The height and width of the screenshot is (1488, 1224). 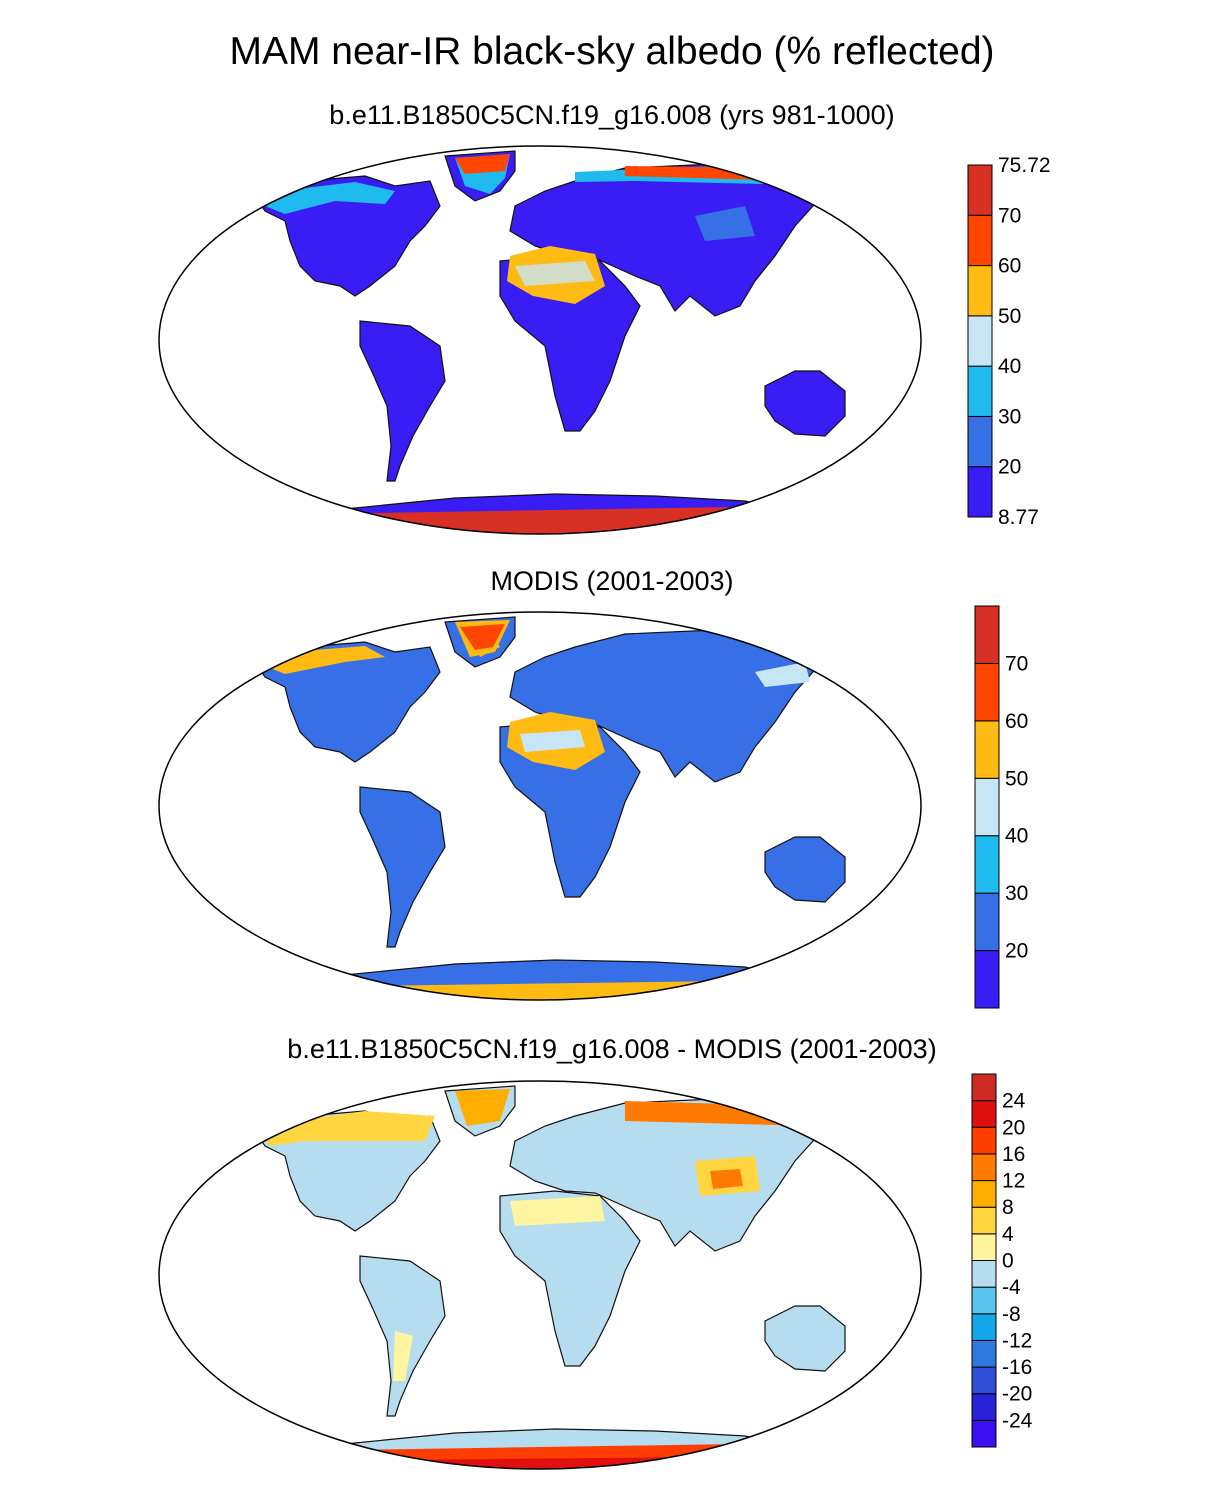 What do you see at coordinates (1017, 1394) in the screenshot?
I see `colorbar-label: -20` at bounding box center [1017, 1394].